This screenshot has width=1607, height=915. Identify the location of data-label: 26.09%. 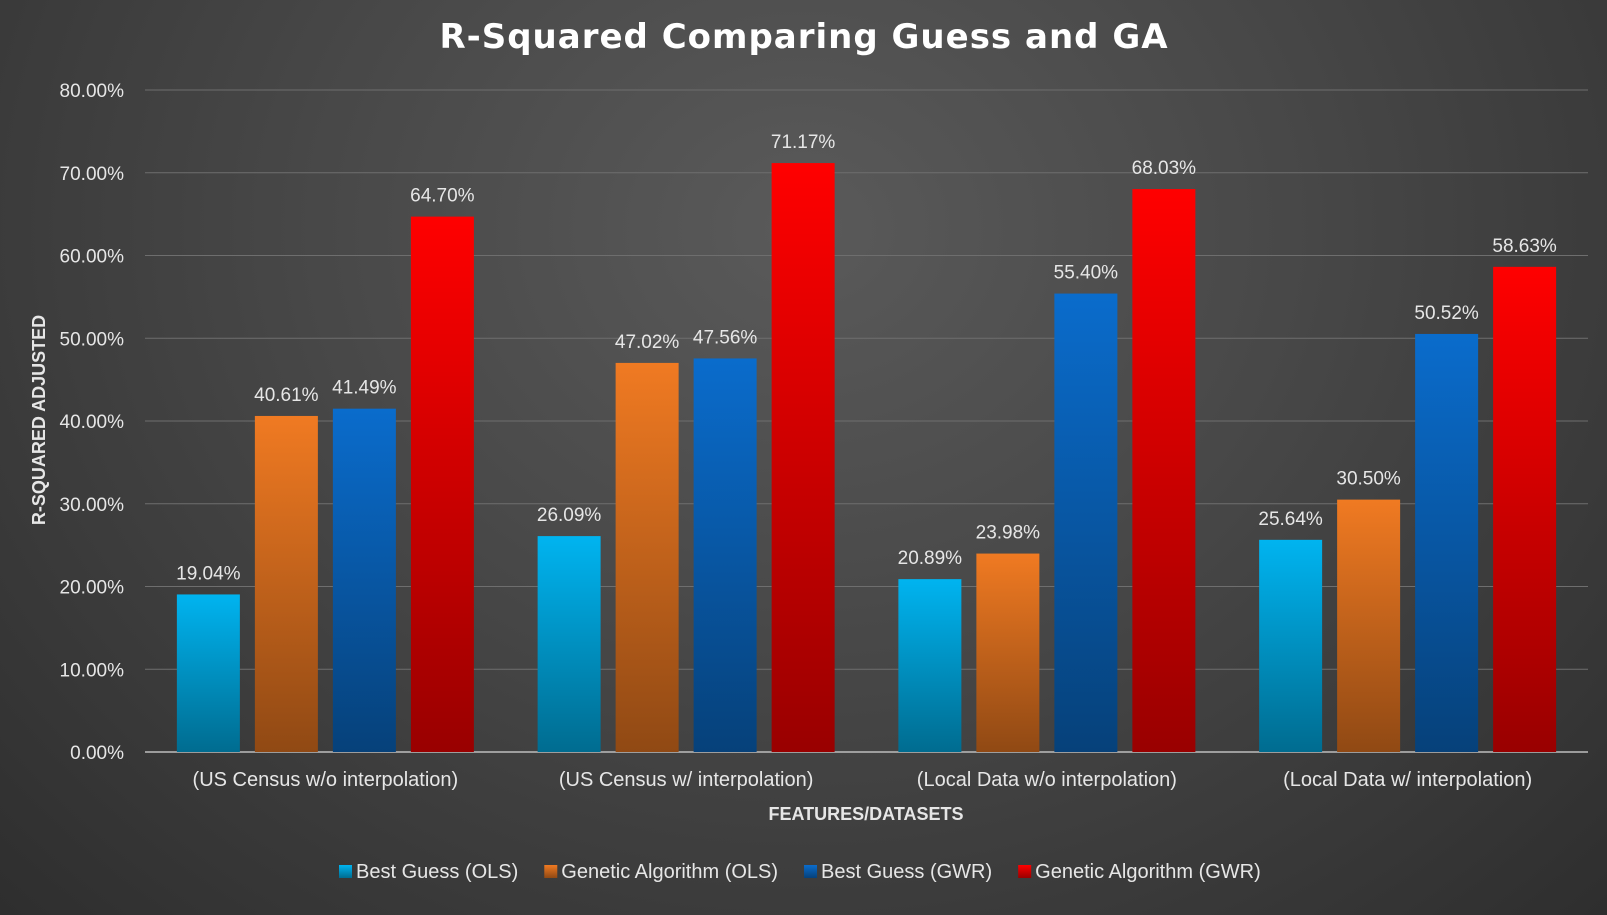
(569, 515).